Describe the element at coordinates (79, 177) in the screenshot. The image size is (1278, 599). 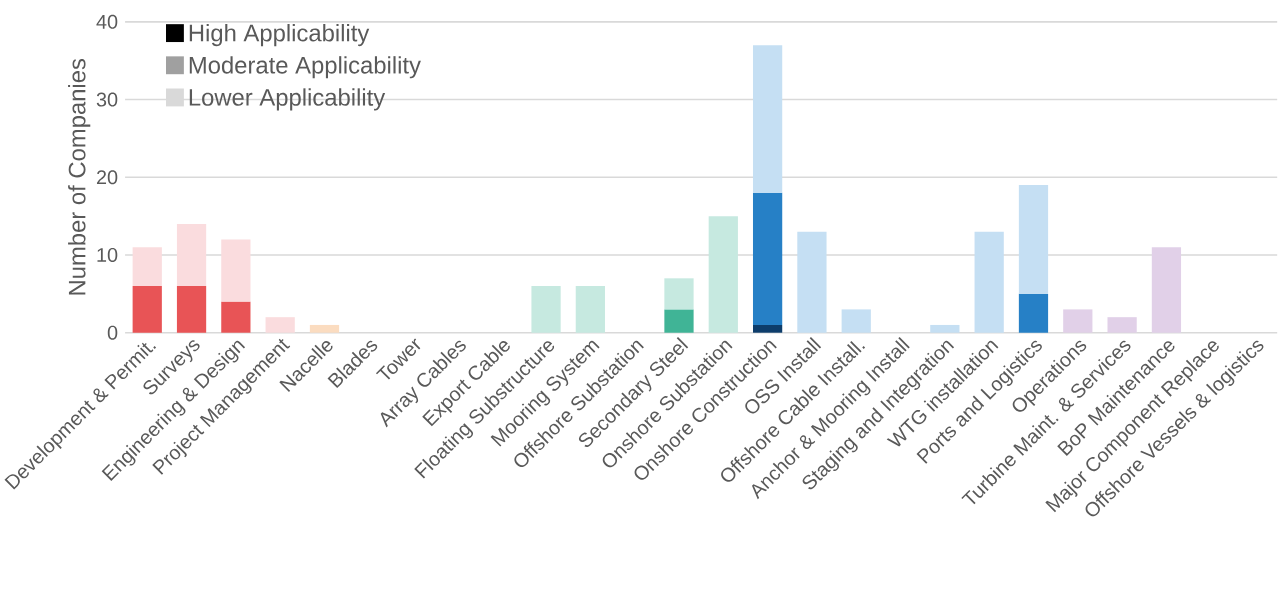
I see `y-axis-title: Number of Companies` at that location.